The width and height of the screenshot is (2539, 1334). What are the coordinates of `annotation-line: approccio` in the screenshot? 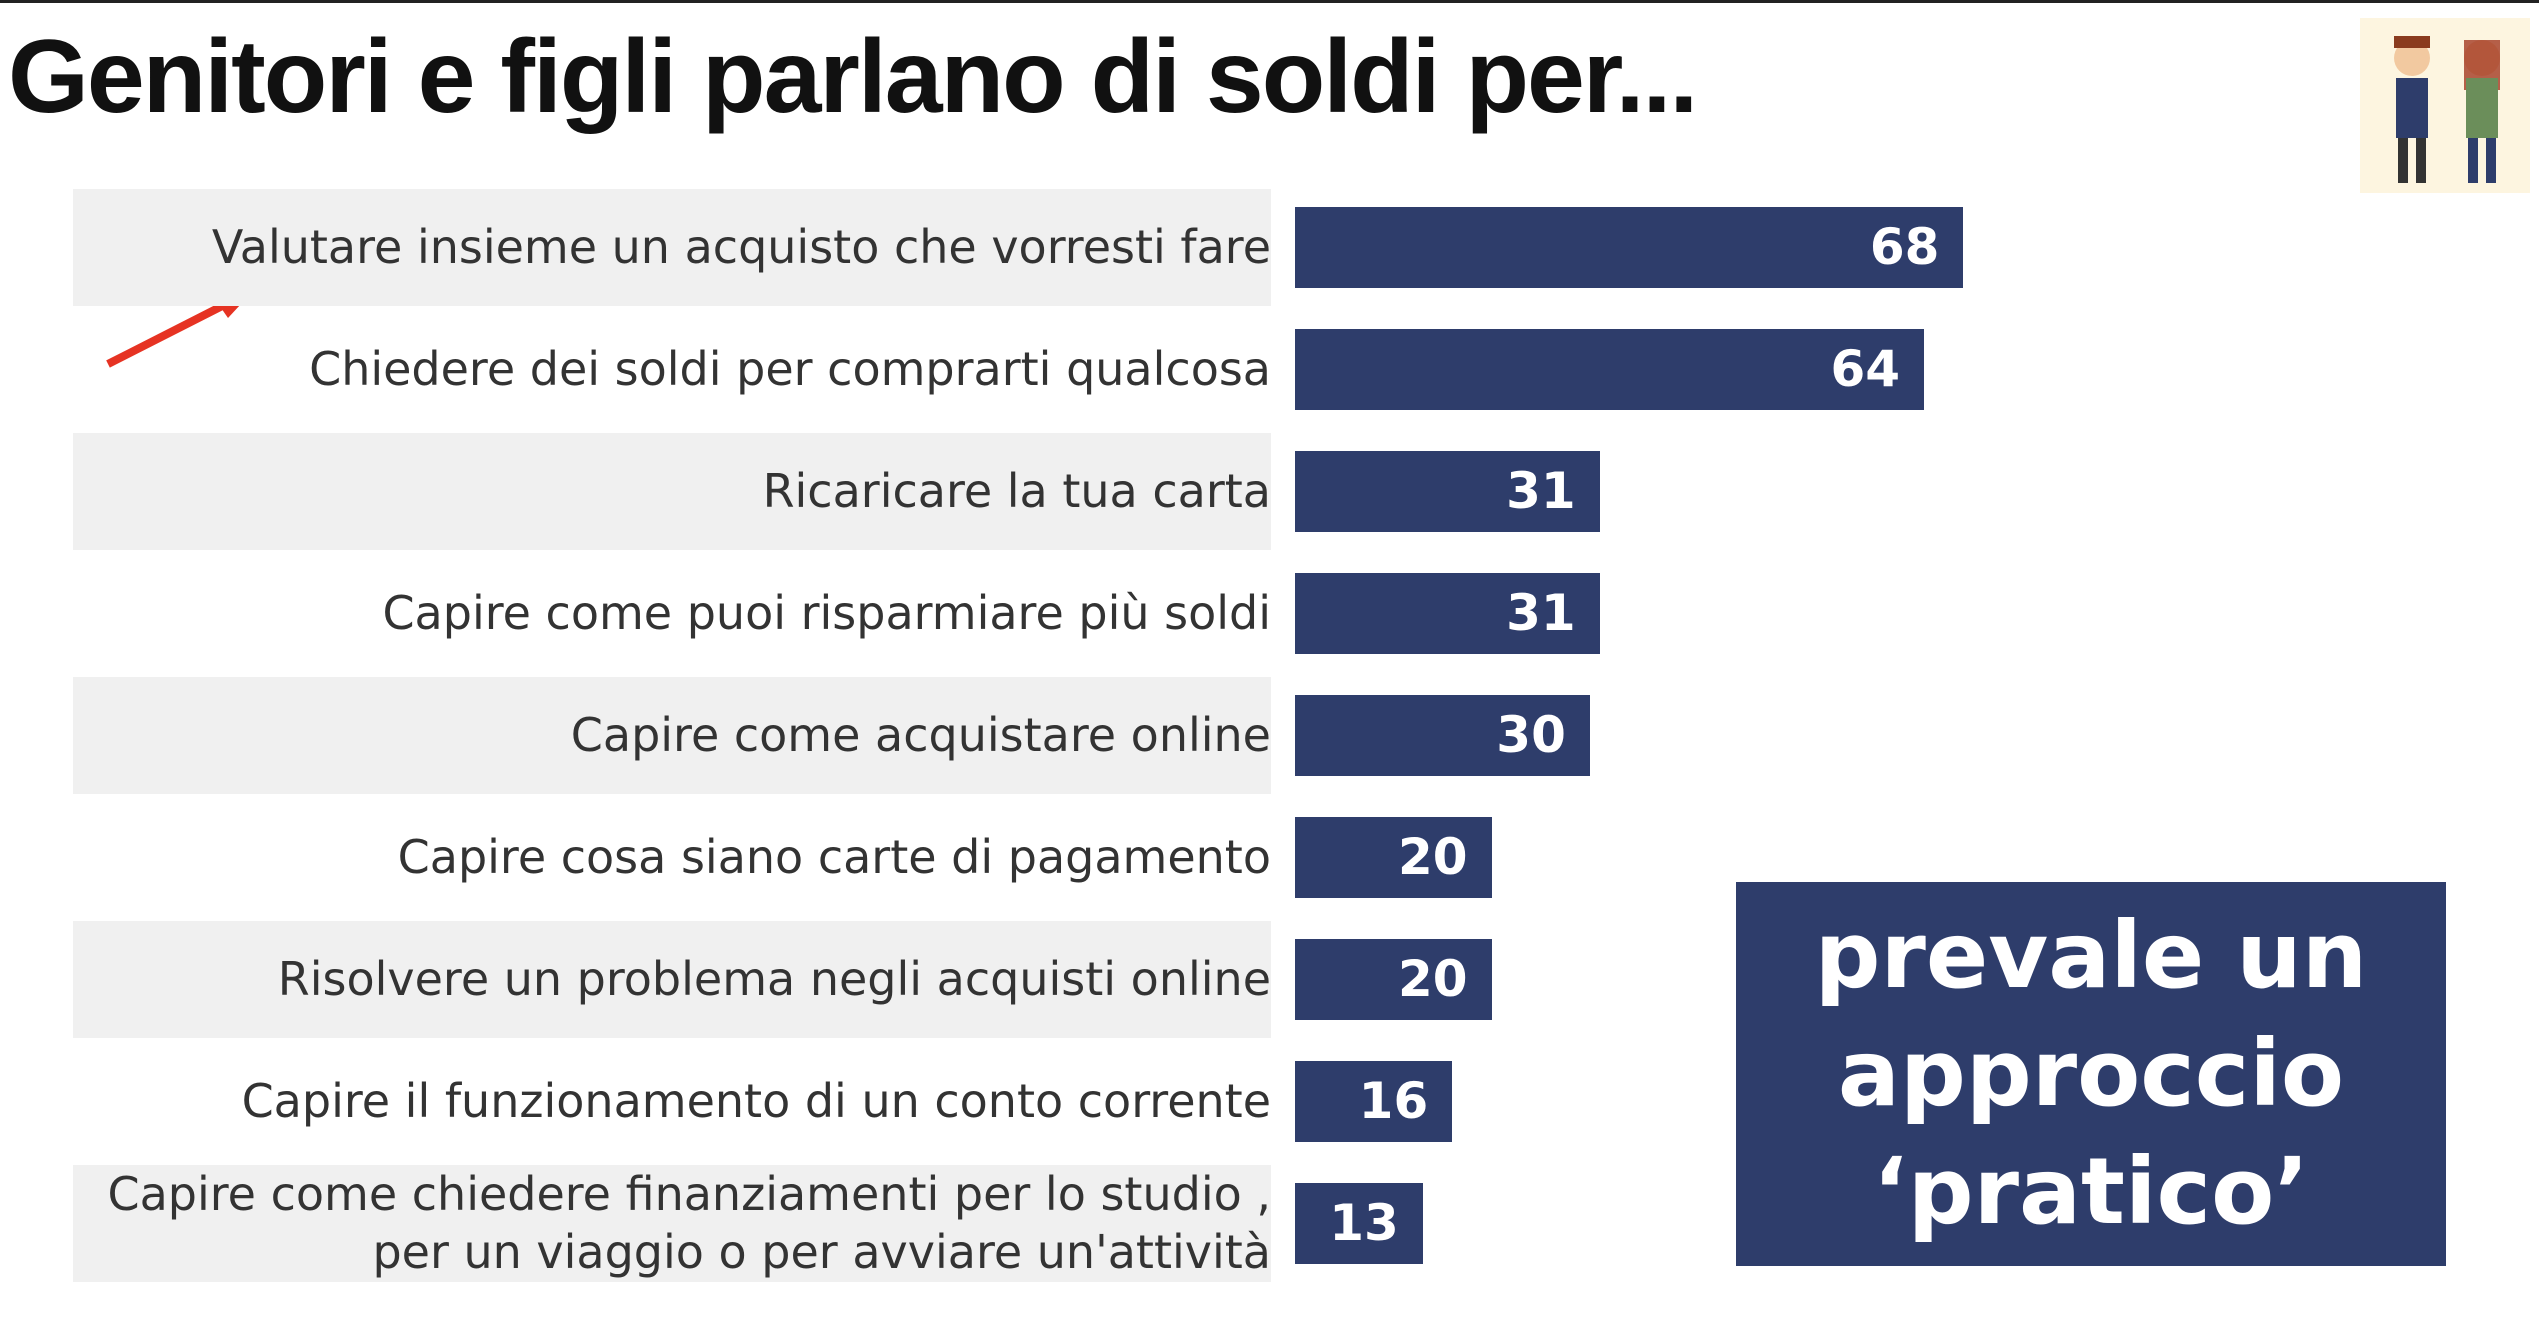 It's located at (2091, 1073).